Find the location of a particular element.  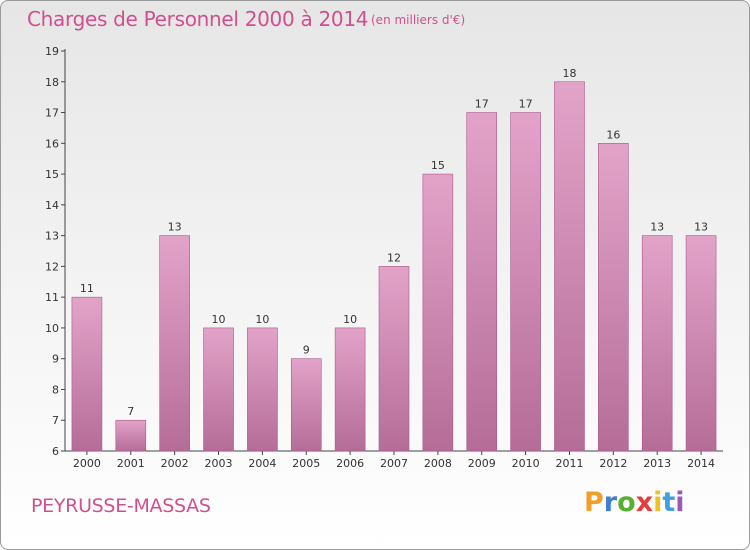

bar-2003 is located at coordinates (218, 389).